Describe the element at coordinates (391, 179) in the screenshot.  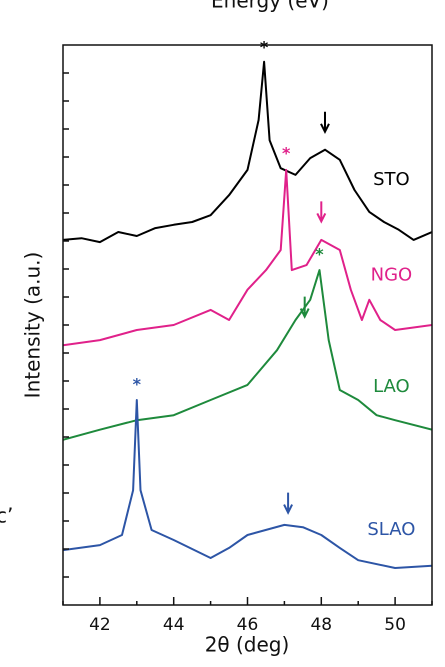
I see `series-label: STO` at that location.